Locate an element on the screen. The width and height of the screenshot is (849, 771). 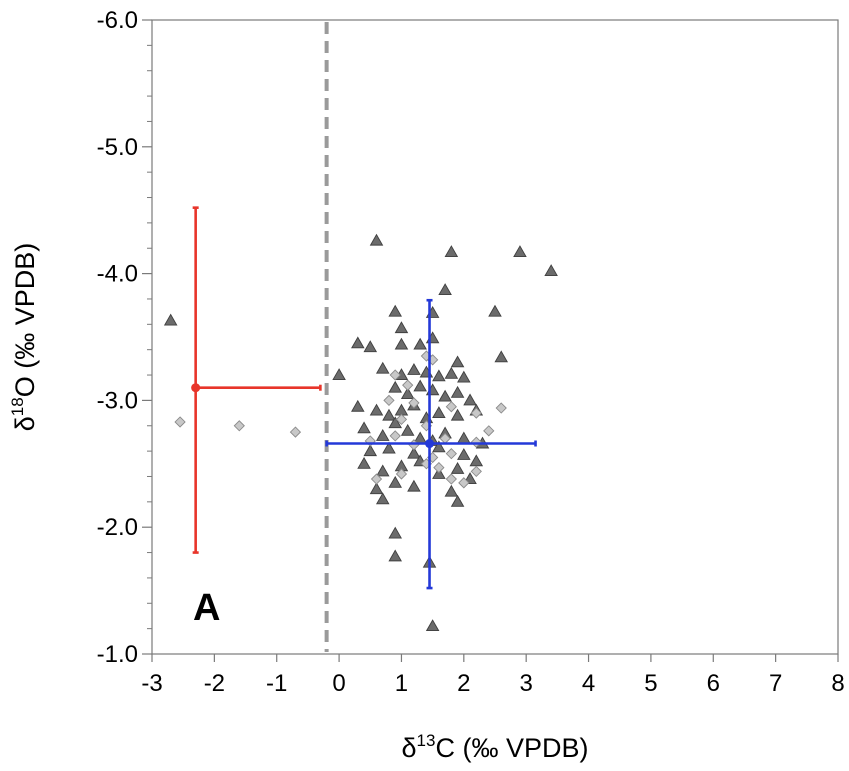
x-axis-title-suffix: C (‰ VPDB) is located at coordinates (511, 748).